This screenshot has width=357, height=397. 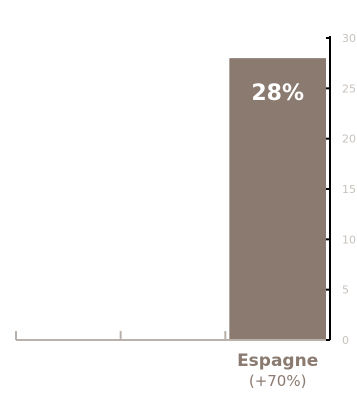 What do you see at coordinates (349, 38) in the screenshot?
I see `y-tick-label: 30` at bounding box center [349, 38].